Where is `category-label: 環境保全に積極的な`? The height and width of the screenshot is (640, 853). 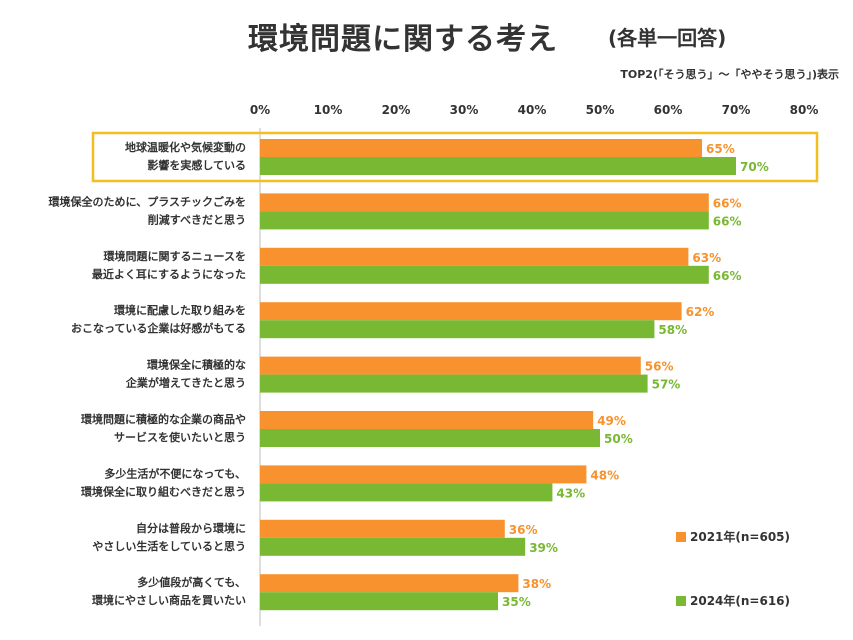
category-label: 環境保全に積極的な is located at coordinates (196, 365).